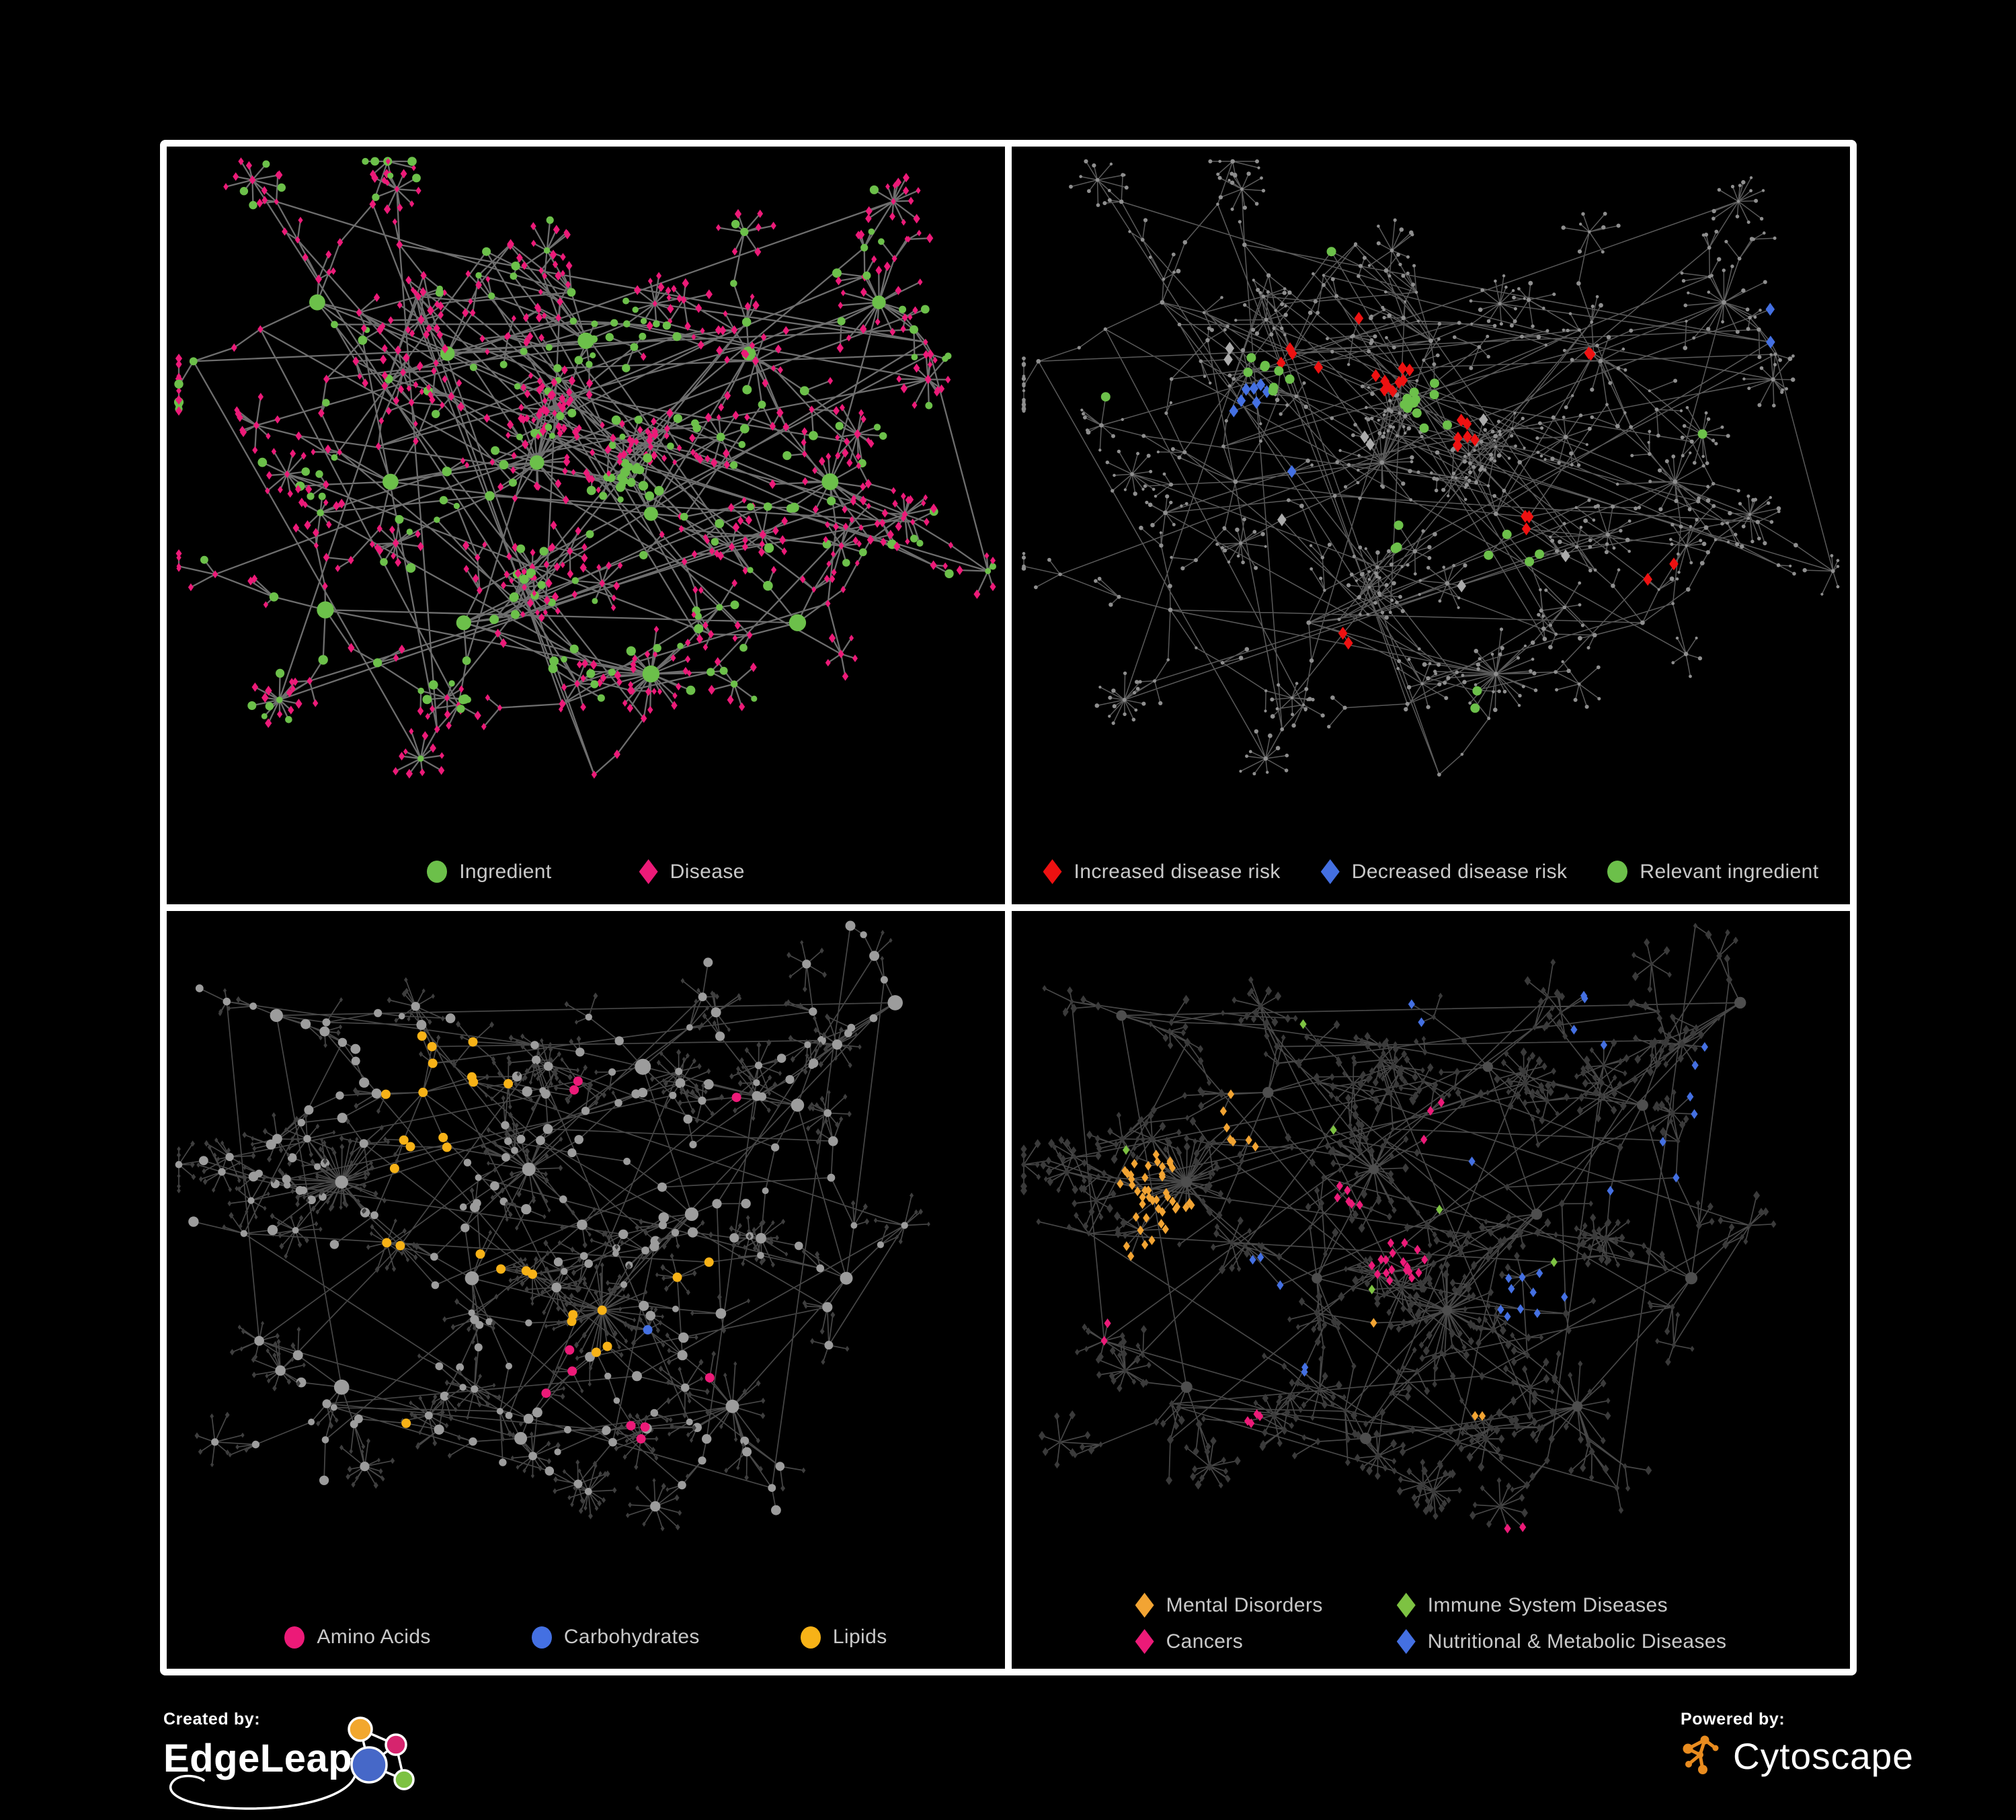 This screenshot has width=2016, height=1820. I want to click on legend-item-disease: Disease, so click(692, 871).